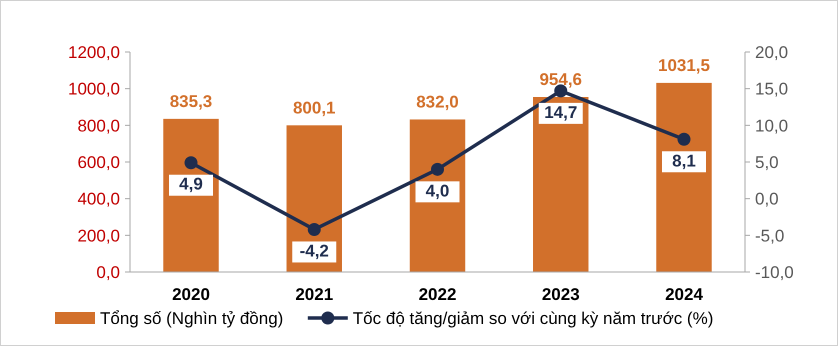  What do you see at coordinates (767, 162) in the screenshot?
I see `y2-tick-label: 5,0` at bounding box center [767, 162].